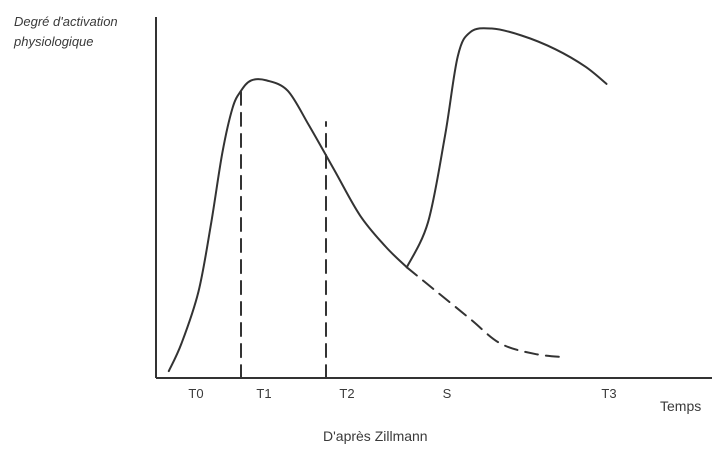 Image resolution: width=725 pixels, height=455 pixels. I want to click on tick-label-t2: T2, so click(347, 393).